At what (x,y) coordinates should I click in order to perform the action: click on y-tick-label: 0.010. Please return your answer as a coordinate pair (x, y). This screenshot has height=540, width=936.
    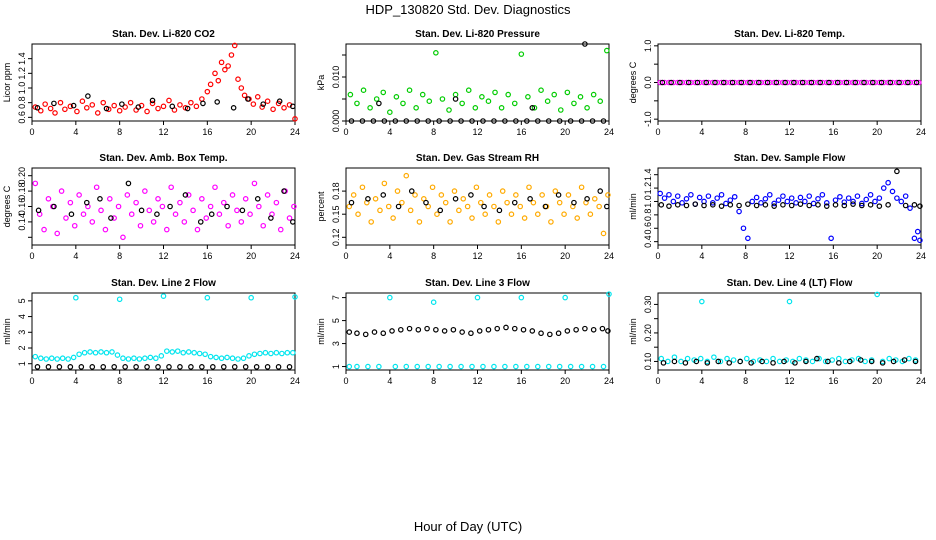
    Looking at the image, I should click on (336, 77).